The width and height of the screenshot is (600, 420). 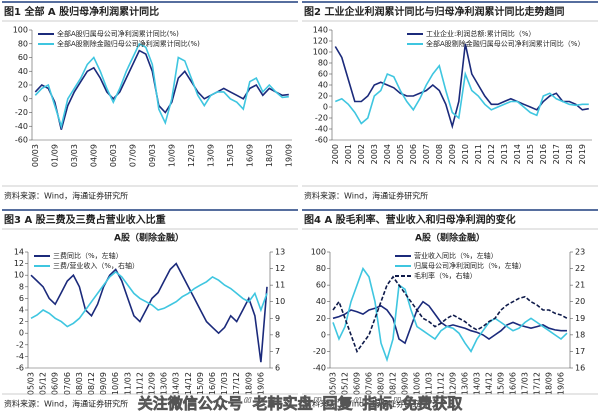 What do you see at coordinates (188, 383) in the screenshot?
I see `x-tick-label: 14/12` at bounding box center [188, 383].